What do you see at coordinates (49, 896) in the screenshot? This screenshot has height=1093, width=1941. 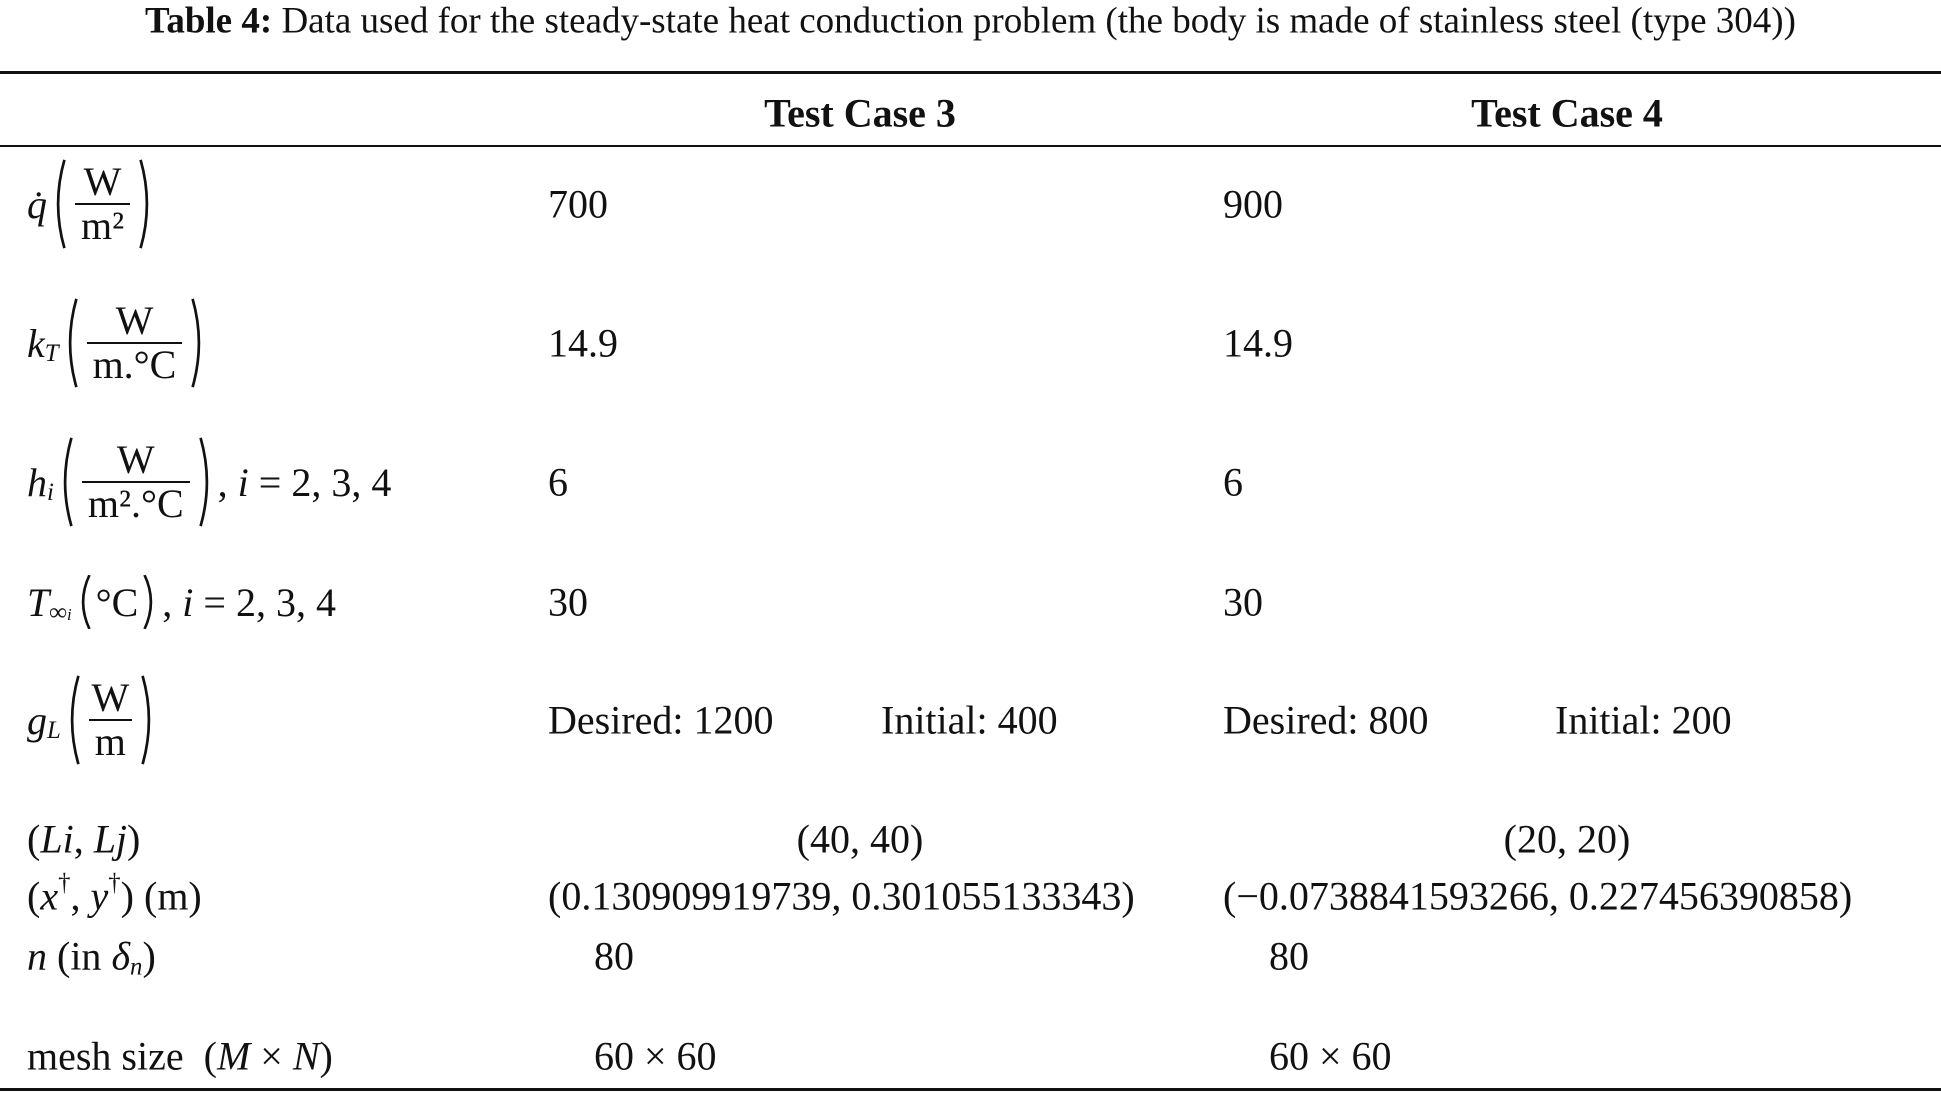 I see `text-part: x` at bounding box center [49, 896].